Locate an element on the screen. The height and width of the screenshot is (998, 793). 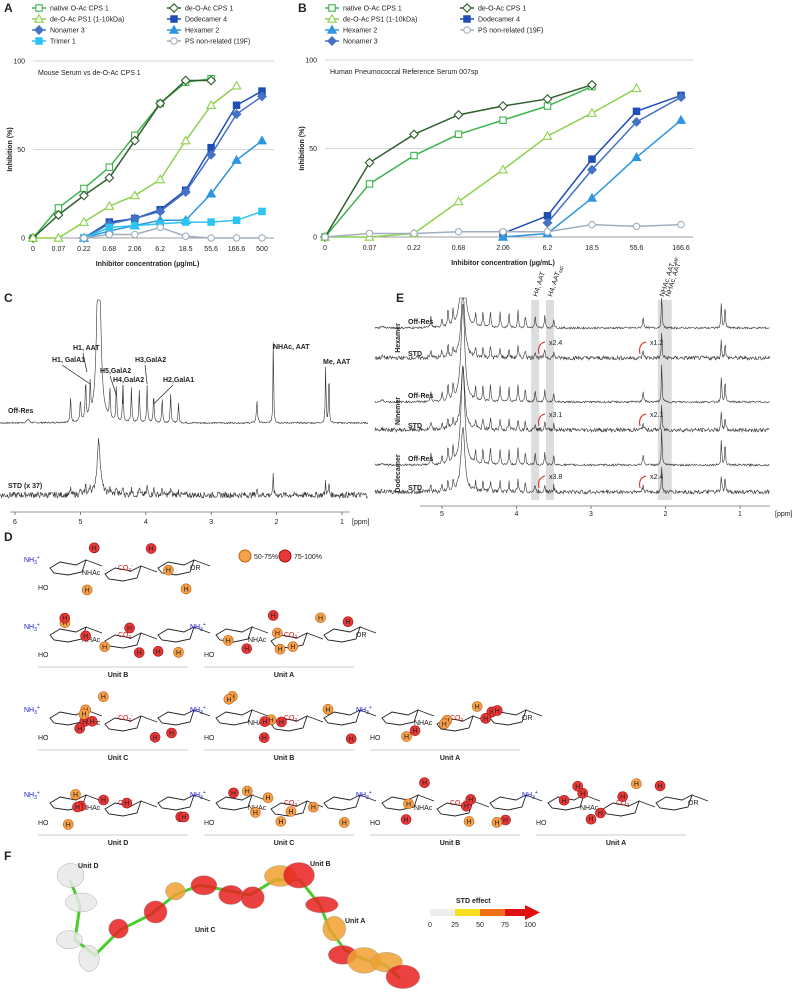
y-axis-title: Inhibition (%) is located at coordinates (302, 148).